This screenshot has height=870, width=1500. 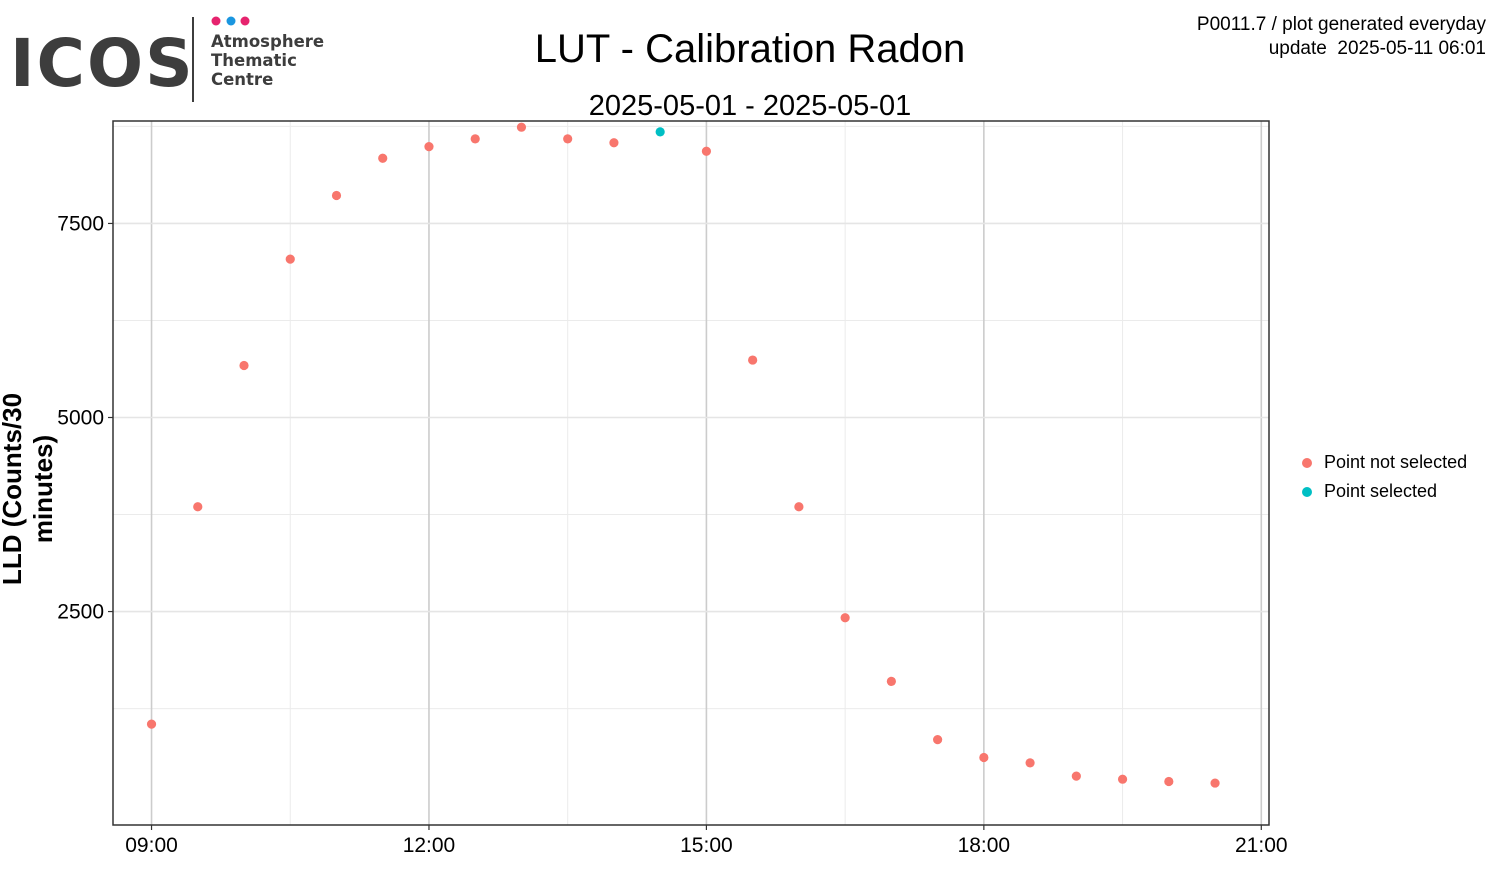 I want to click on legend-label-not-selected: Point not selected, so click(x=1396, y=462).